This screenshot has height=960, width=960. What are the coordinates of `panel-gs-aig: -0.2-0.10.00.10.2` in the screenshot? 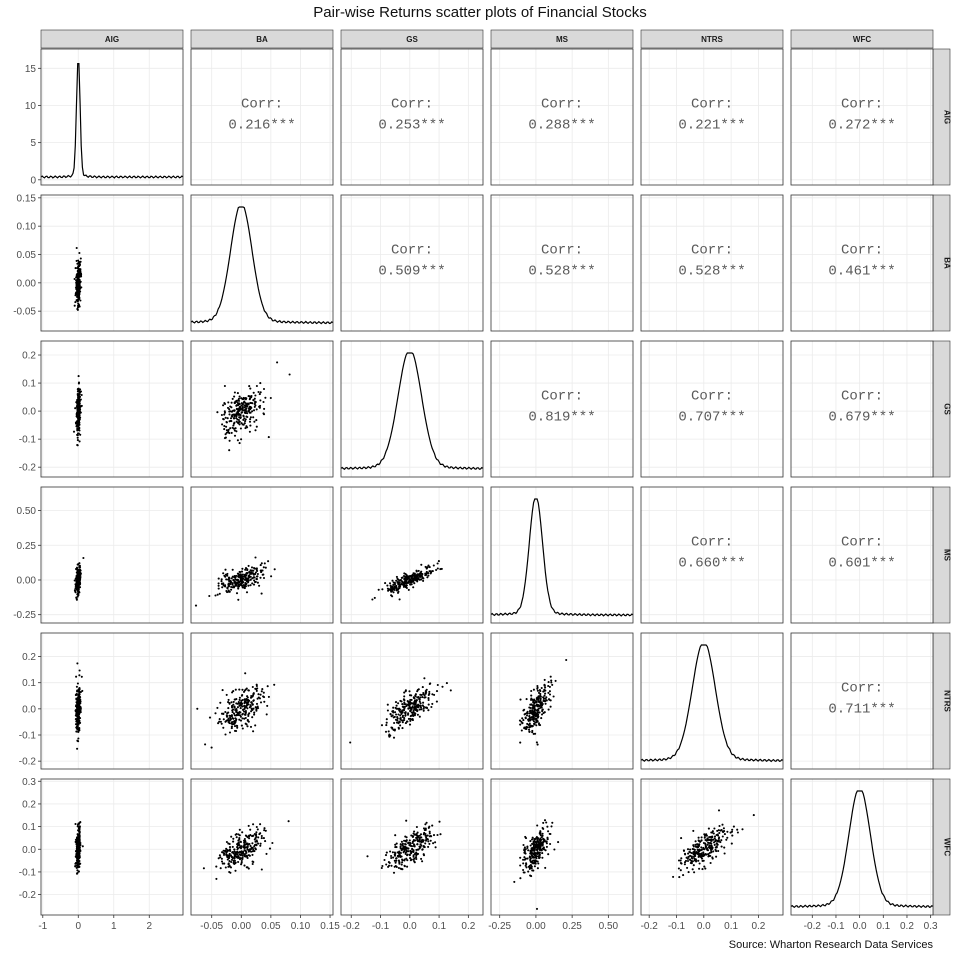 It's located at (101, 409).